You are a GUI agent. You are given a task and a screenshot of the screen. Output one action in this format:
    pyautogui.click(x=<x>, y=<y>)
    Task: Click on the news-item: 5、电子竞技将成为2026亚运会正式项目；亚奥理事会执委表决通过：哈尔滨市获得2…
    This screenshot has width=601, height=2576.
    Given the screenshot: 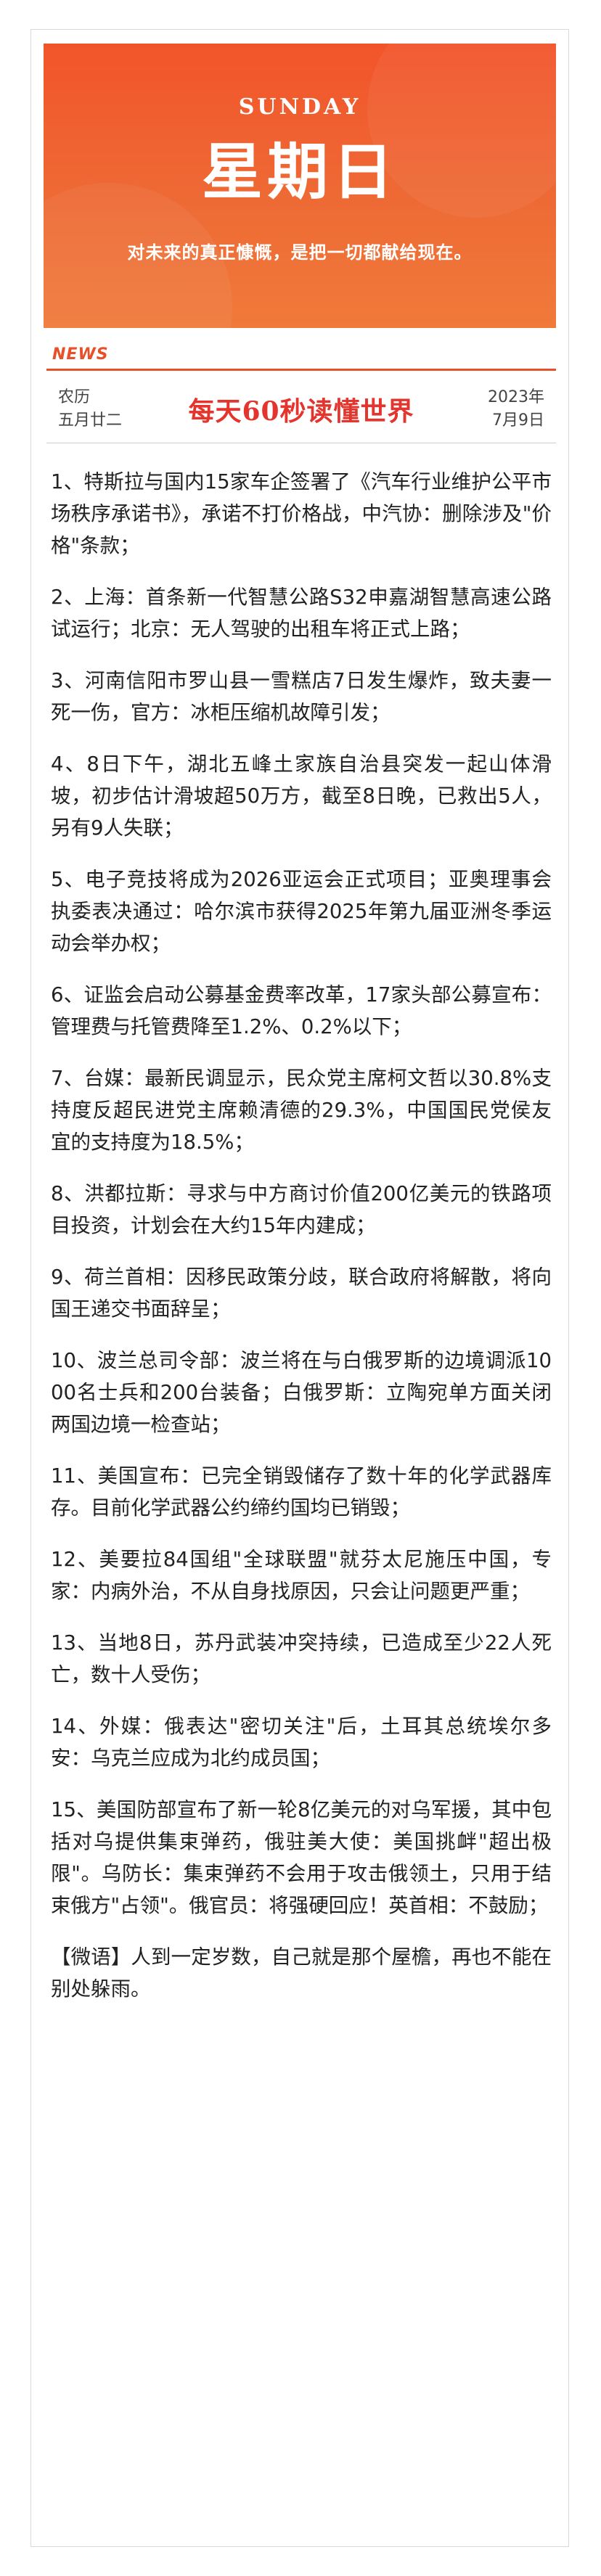 What is the action you would take?
    pyautogui.click(x=301, y=911)
    